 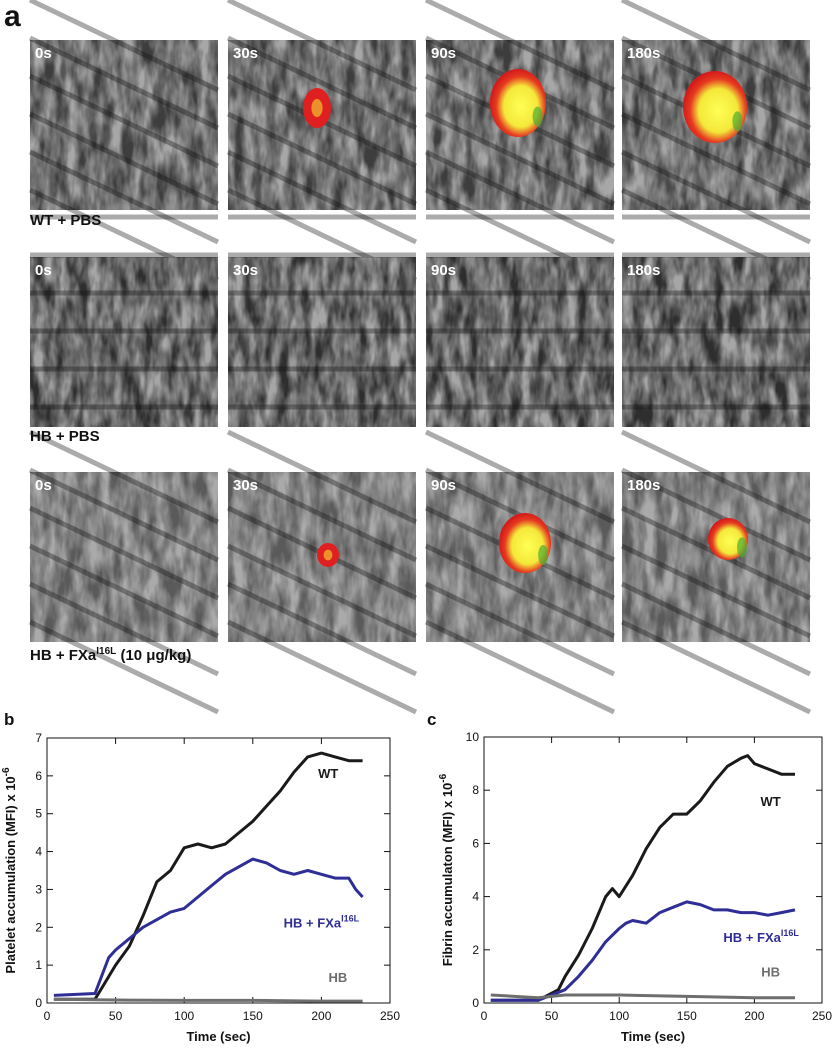 I want to click on caption-text: HB + FXa, so click(x=63, y=655).